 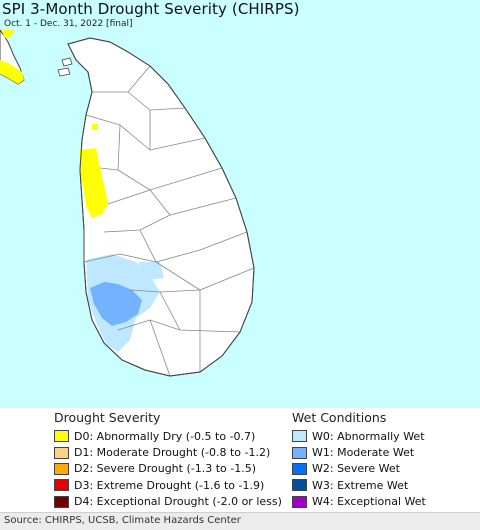 I want to click on map-title: SPI 3-Month Drought Severity (CHIRPS), so click(x=151, y=9).